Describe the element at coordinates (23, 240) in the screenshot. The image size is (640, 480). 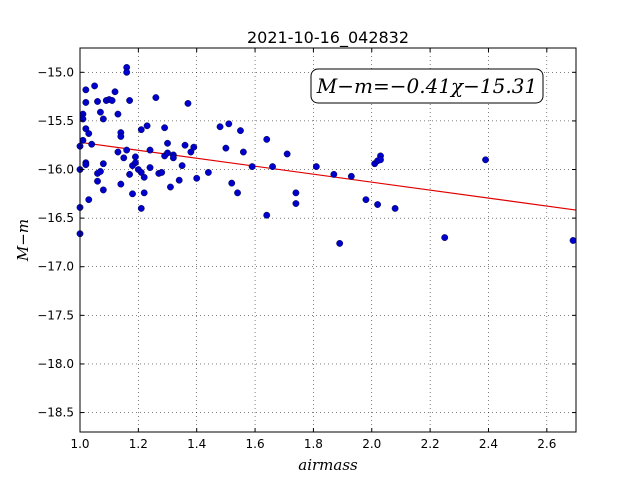
I see `y-axis-label: M−m` at that location.